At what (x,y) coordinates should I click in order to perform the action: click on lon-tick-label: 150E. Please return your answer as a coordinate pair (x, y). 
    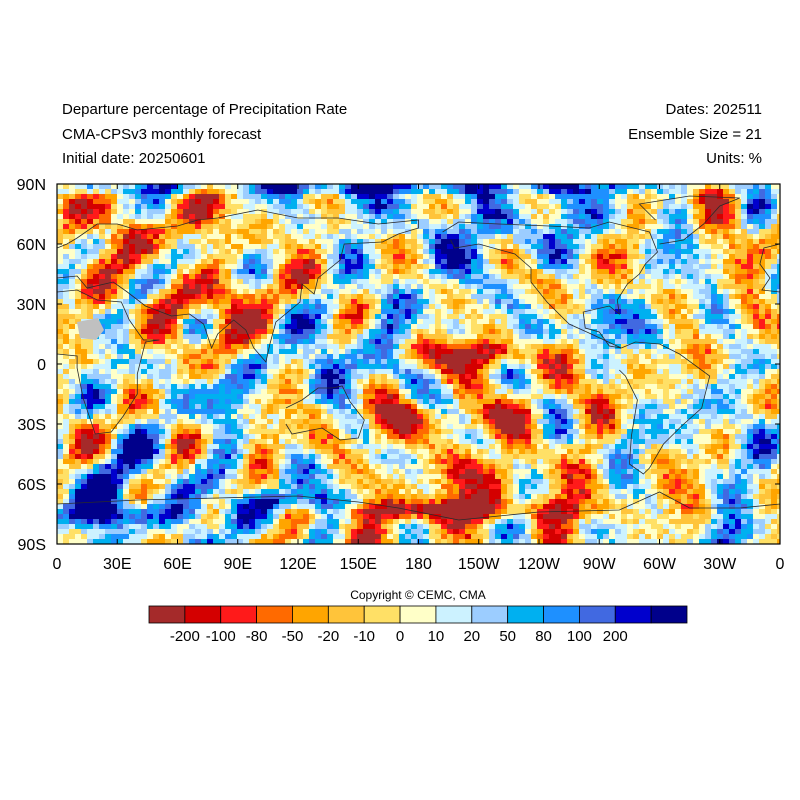
    Looking at the image, I should click on (358, 564).